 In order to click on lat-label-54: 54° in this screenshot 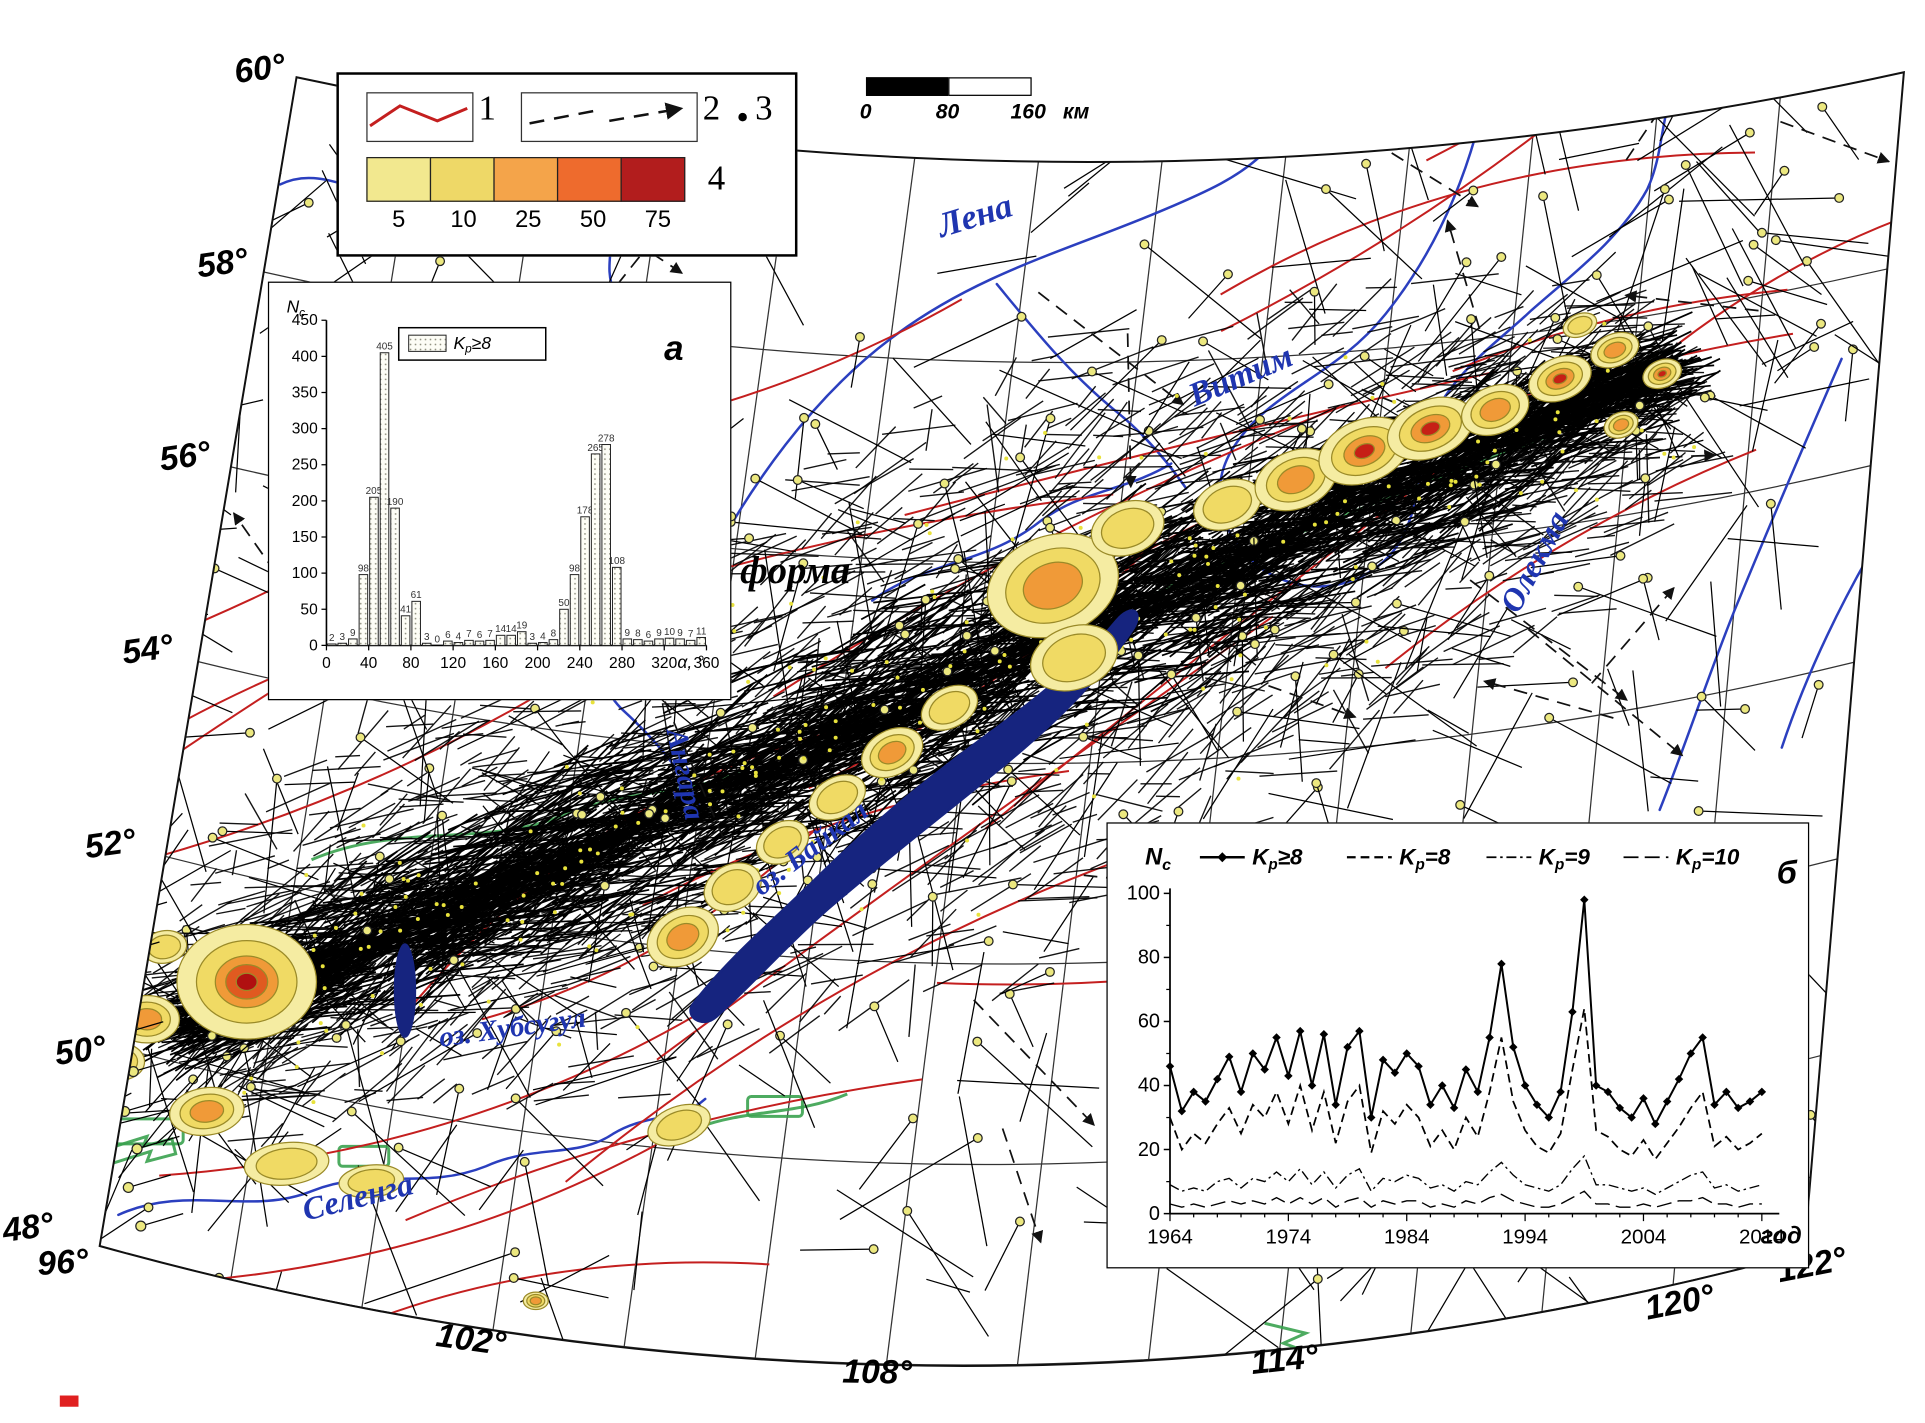, I will do `click(147, 649)`.